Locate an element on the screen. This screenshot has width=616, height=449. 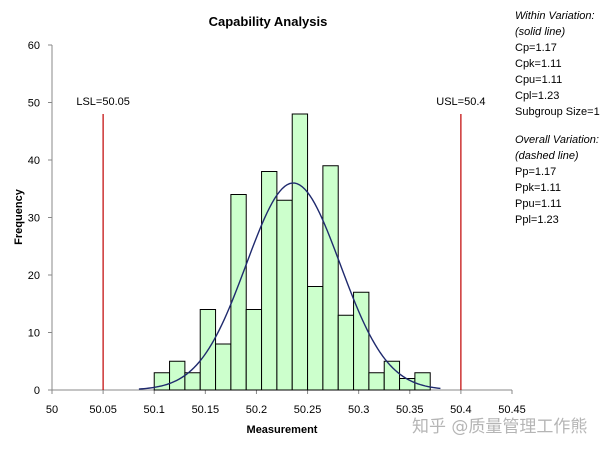
stat-subgroup-size: Subgroup Size=1 is located at coordinates (557, 112).